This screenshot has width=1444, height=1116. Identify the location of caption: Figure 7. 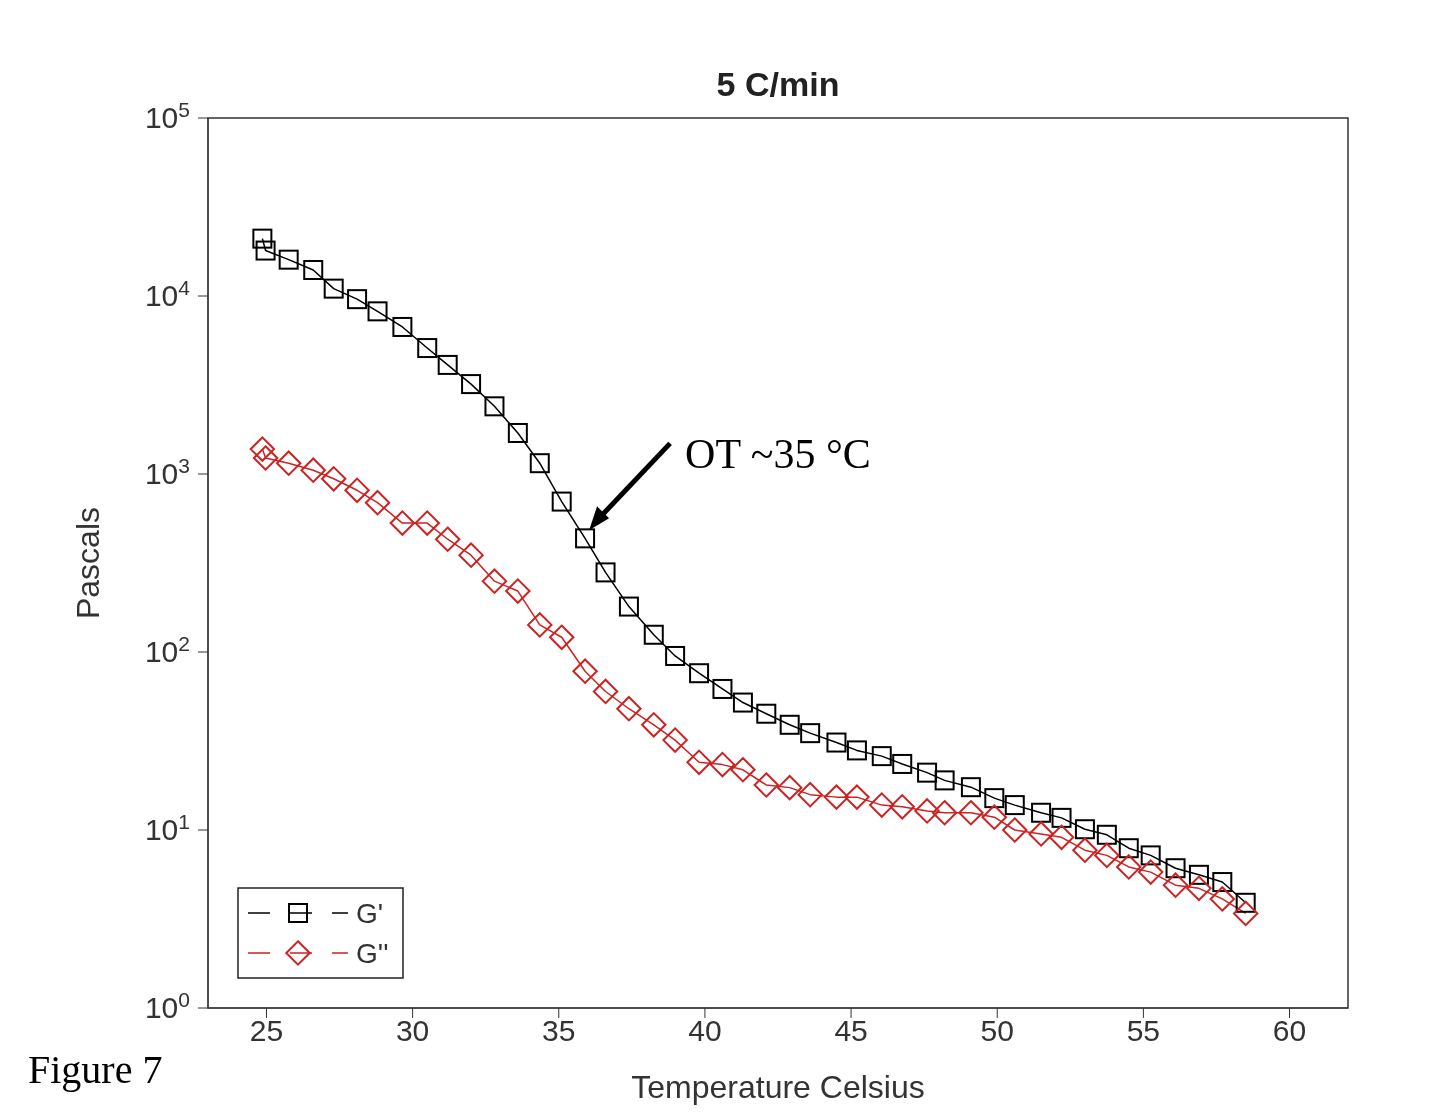
(95, 1069).